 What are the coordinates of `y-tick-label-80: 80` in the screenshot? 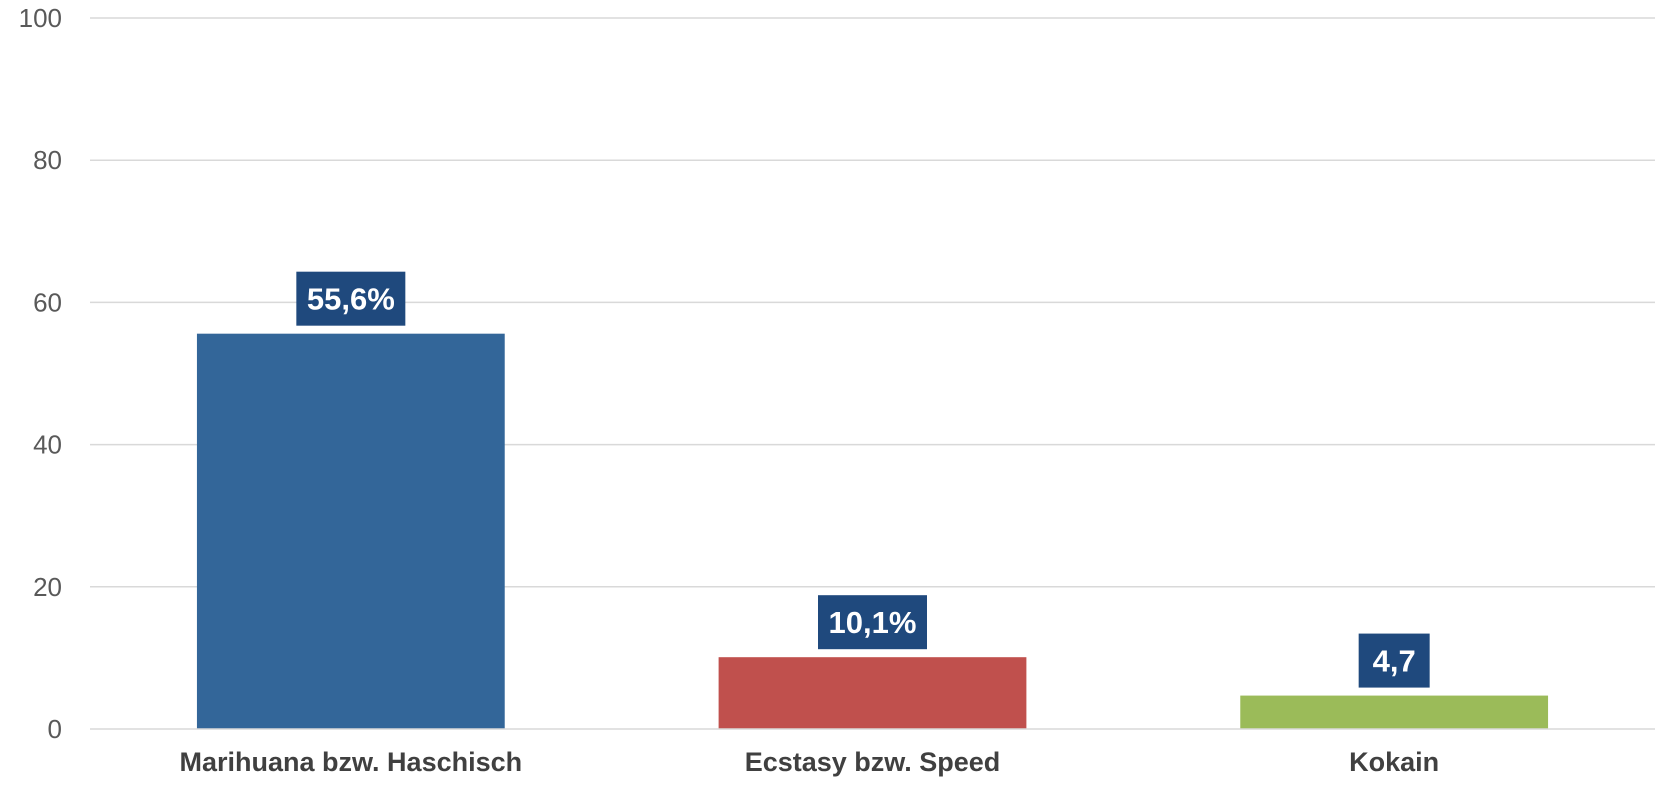 It's located at (47, 160).